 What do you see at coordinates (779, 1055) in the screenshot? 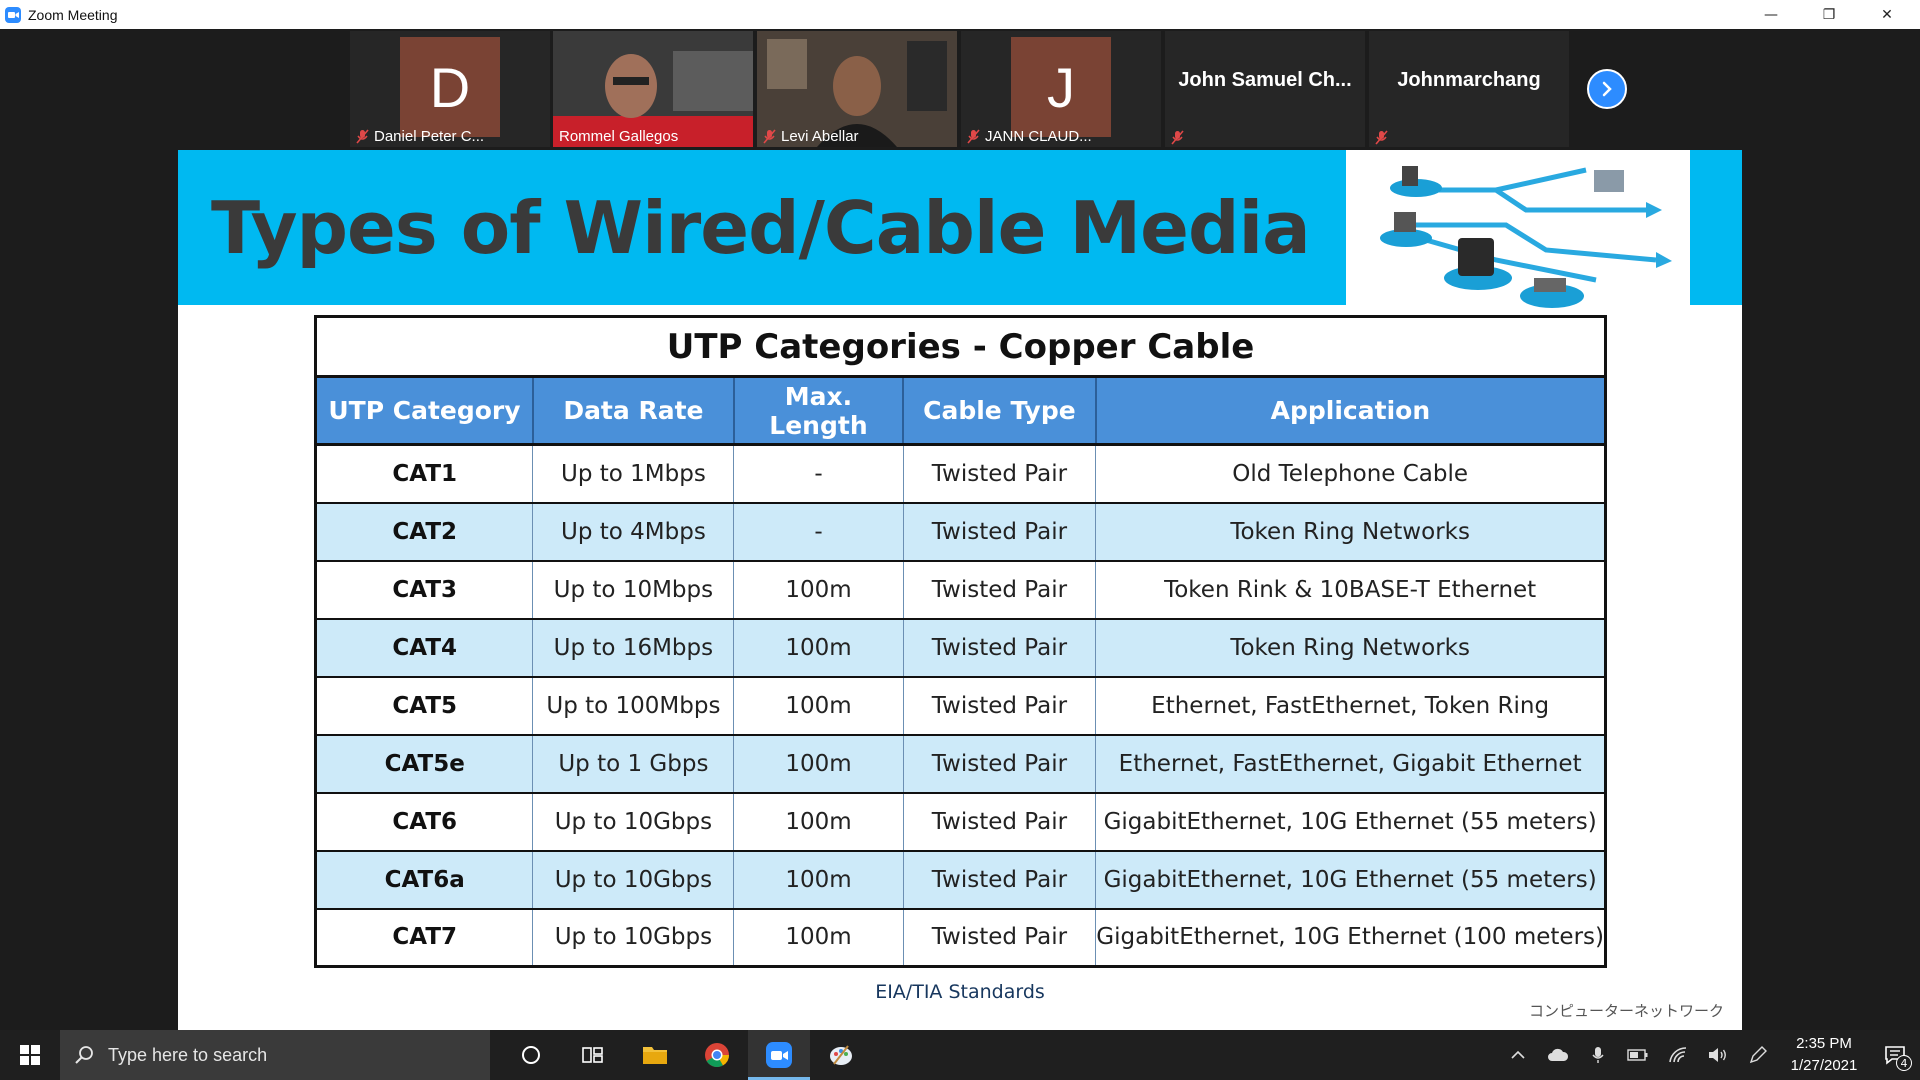
I see `zoom-taskbar-button` at bounding box center [779, 1055].